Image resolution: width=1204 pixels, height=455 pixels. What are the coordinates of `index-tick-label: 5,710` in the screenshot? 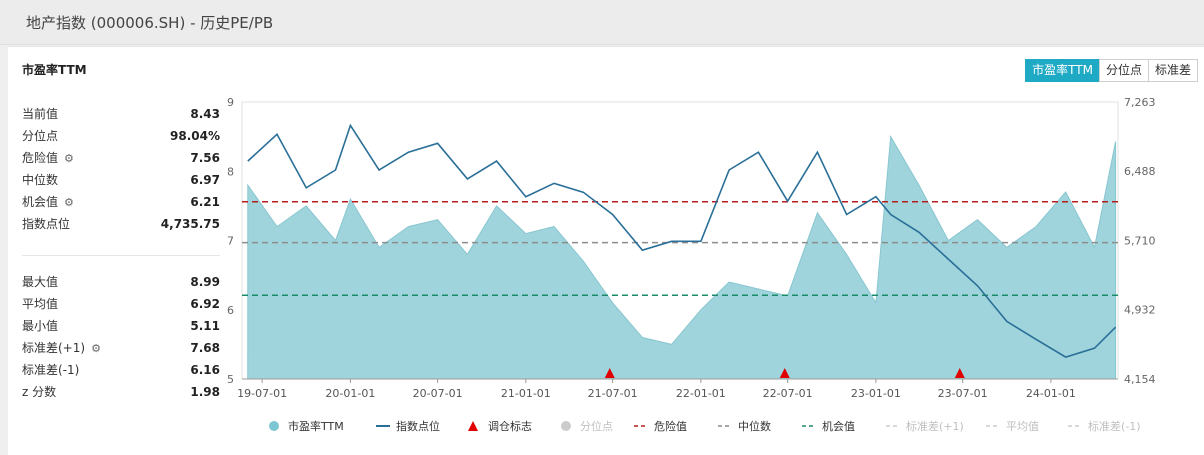 It's located at (1140, 240).